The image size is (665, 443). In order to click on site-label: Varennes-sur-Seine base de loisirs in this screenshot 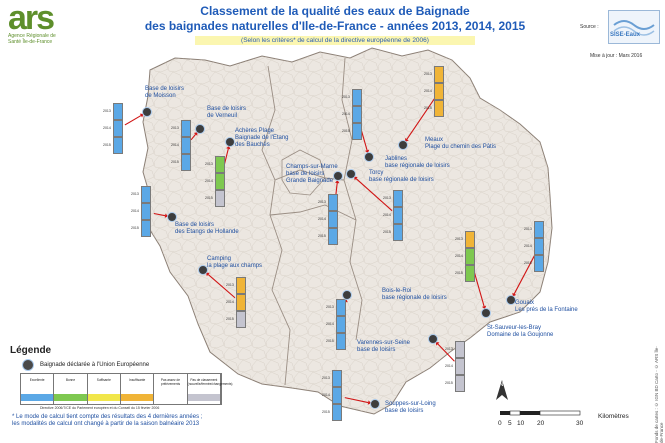, I will do `click(383, 347)`.